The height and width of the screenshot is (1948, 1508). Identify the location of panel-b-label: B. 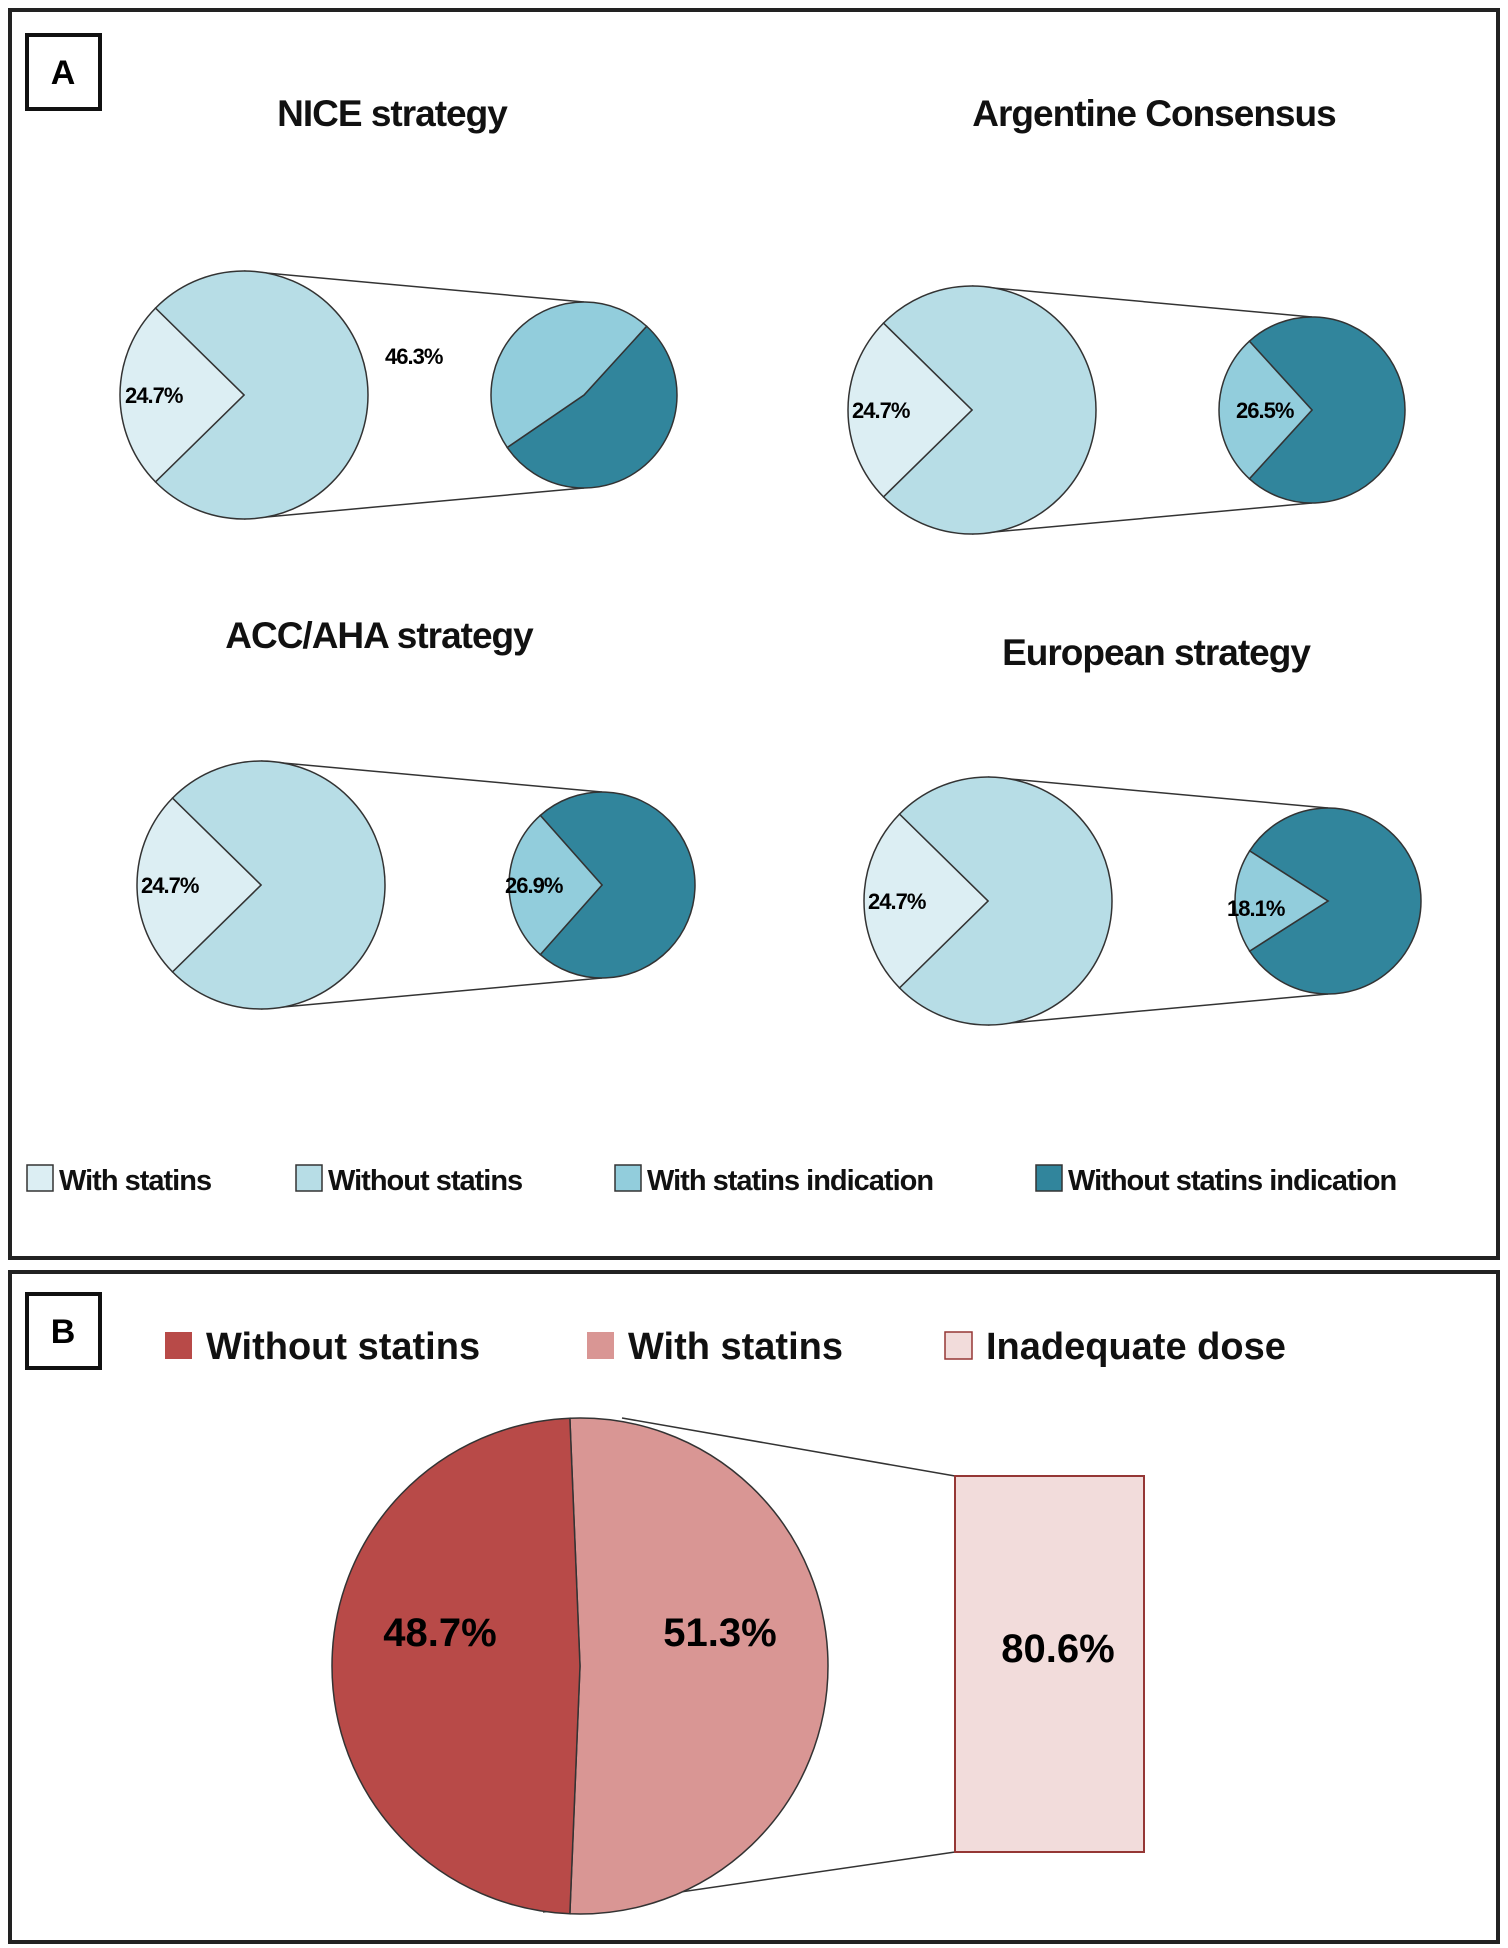
(63, 1332).